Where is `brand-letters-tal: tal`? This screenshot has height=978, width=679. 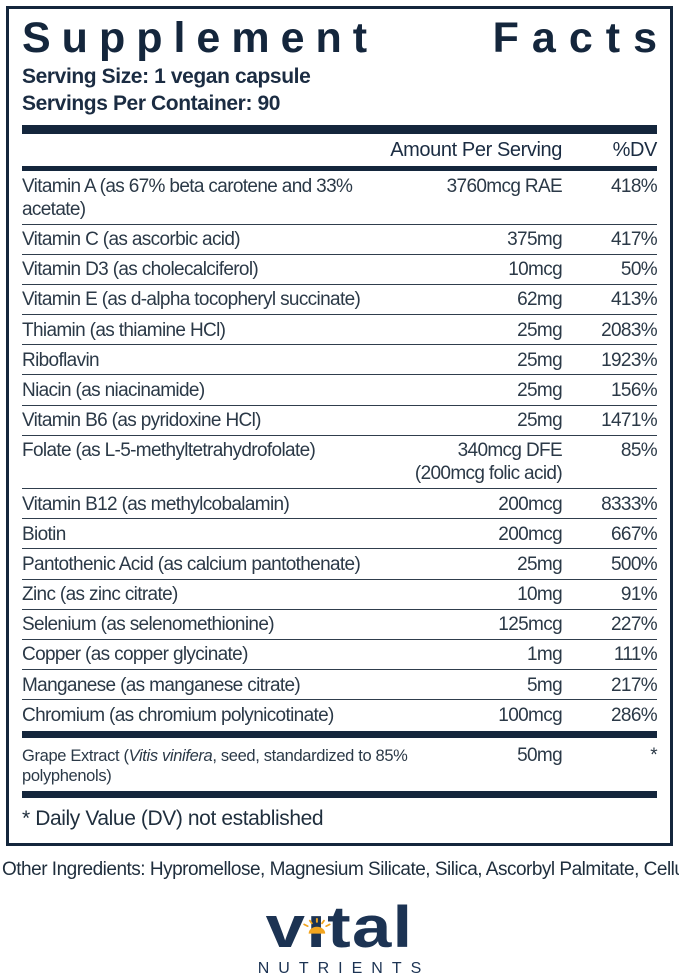 brand-letters-tal: tal is located at coordinates (370, 927).